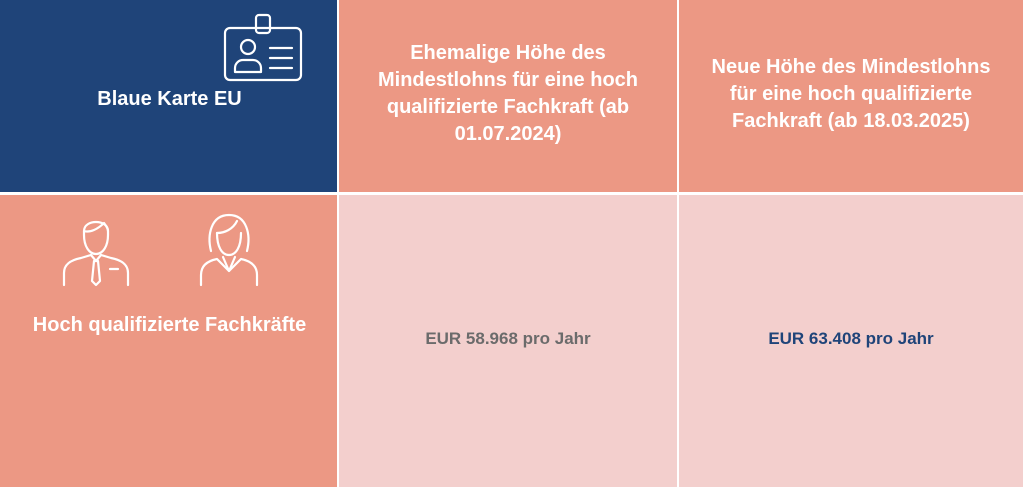  What do you see at coordinates (169, 325) in the screenshot?
I see `row-label: Hoch qualifizierte Fachkräfte` at bounding box center [169, 325].